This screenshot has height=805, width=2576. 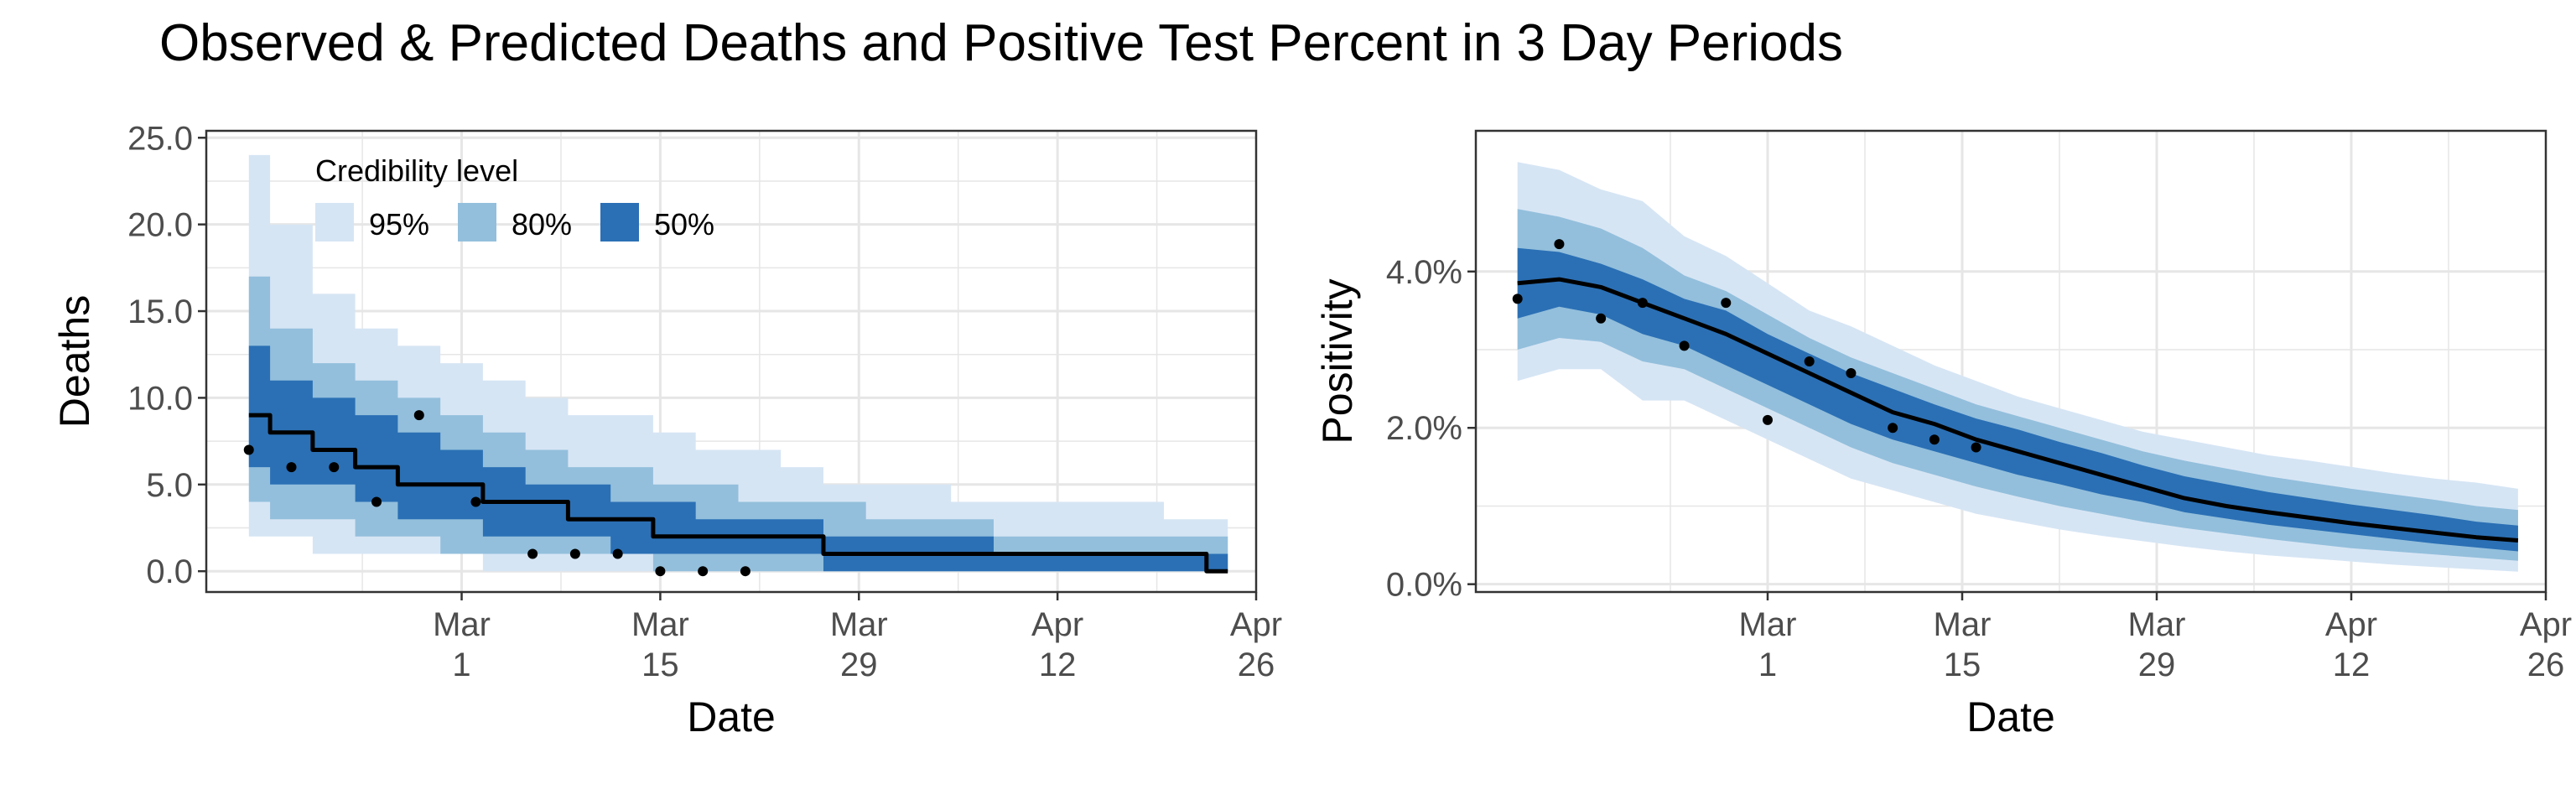 I want to click on y-tick-label: 2.0%, so click(x=1424, y=428).